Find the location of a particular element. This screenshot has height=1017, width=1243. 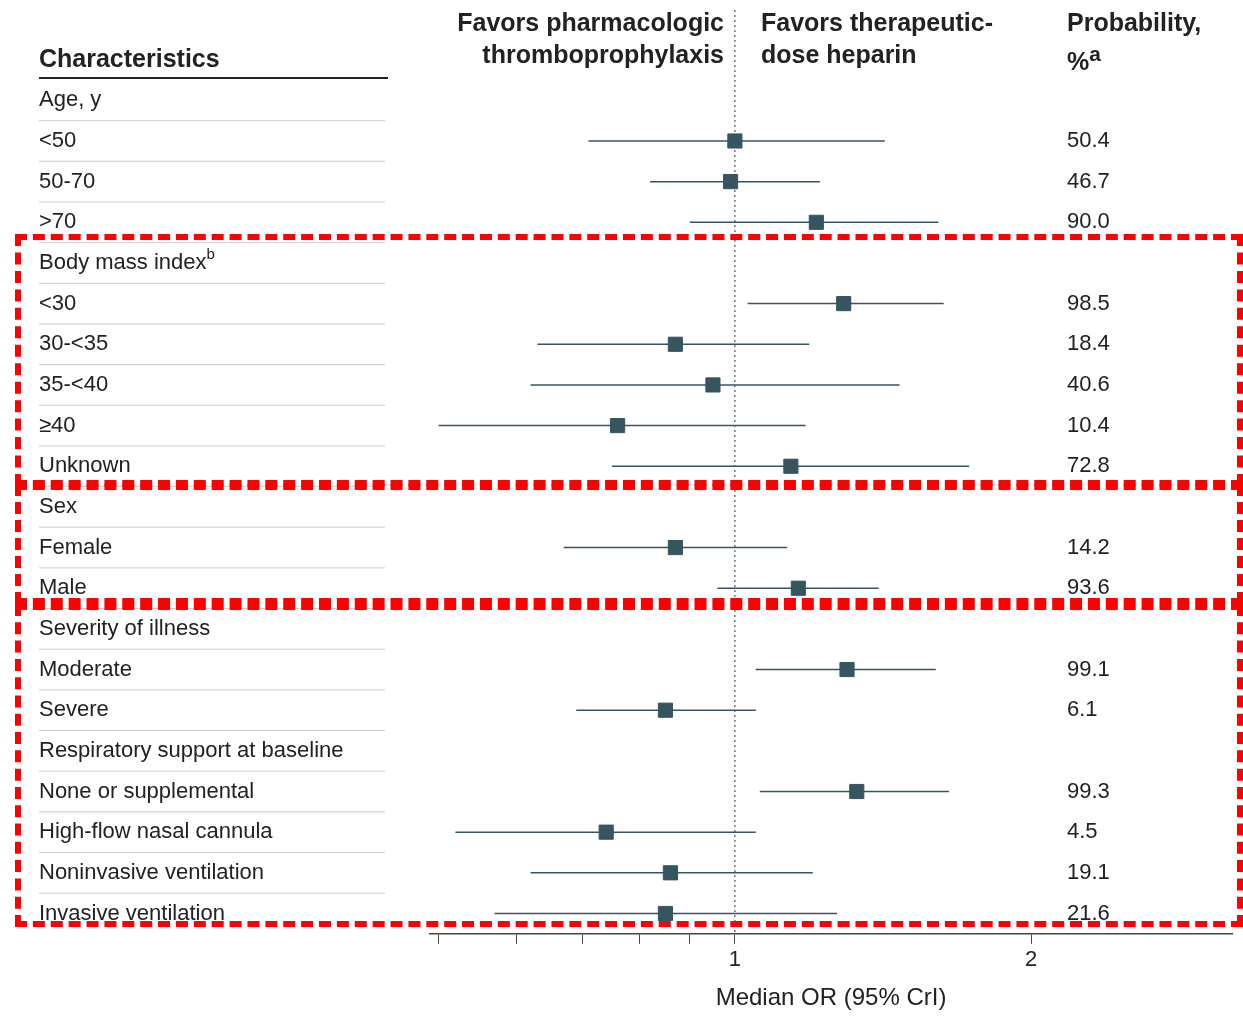

text: Favors pharmacologic thromboprophylaxis is located at coordinates (590, 38).